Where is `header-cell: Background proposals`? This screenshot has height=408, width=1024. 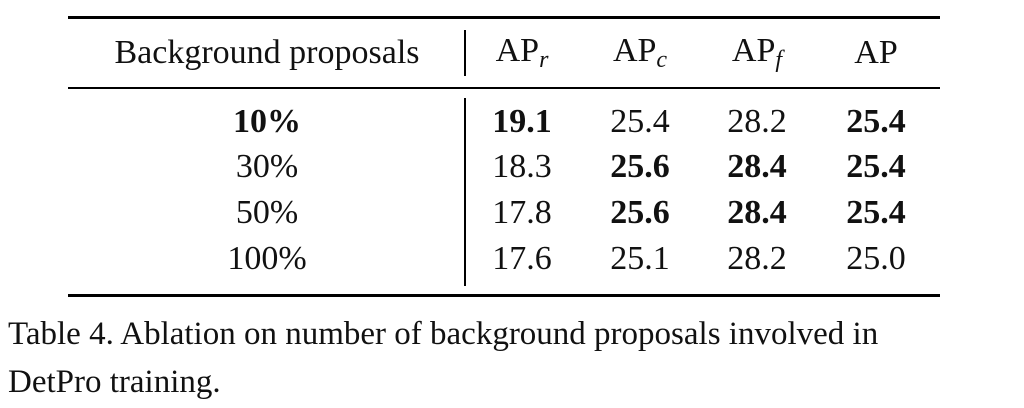 header-cell: Background proposals is located at coordinates (266, 53).